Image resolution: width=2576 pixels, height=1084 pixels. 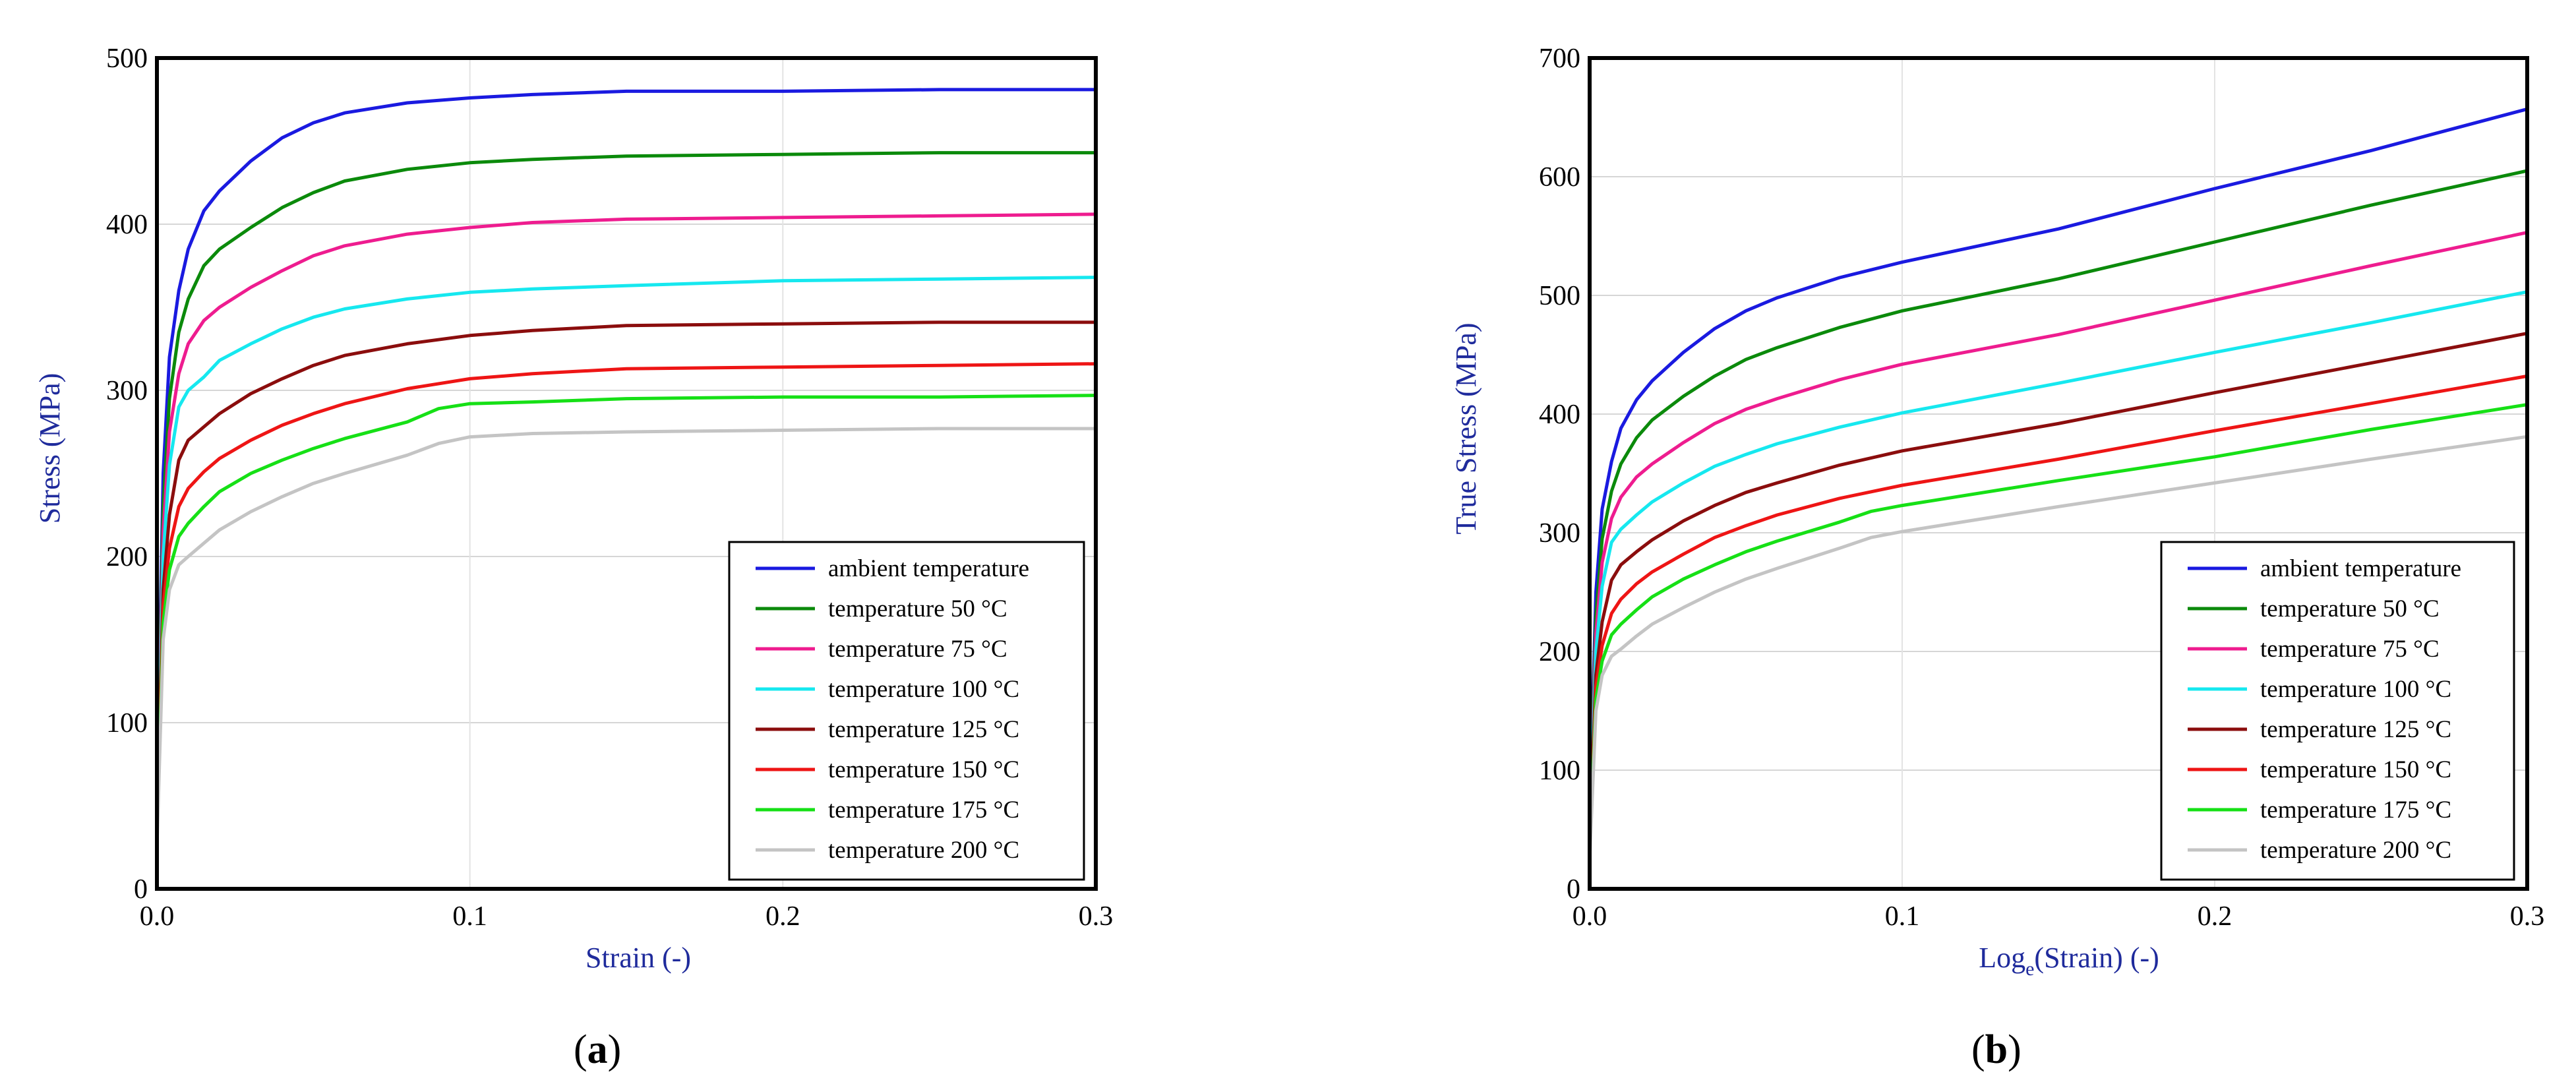 I want to click on panel-a-x-tick-label: 0.0, so click(x=157, y=917).